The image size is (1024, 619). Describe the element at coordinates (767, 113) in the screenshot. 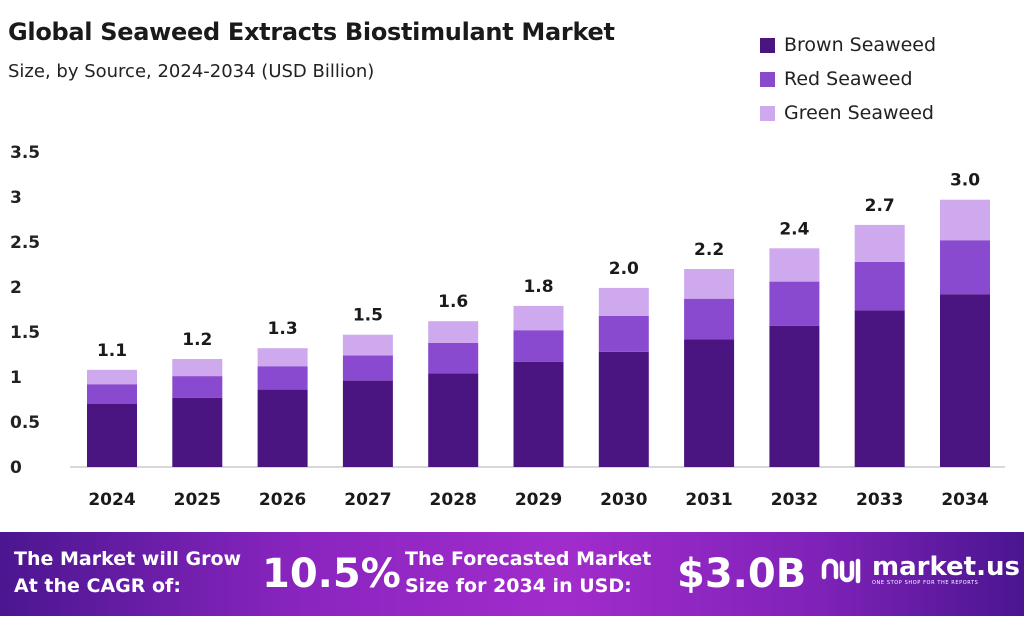

I see `legend-swatch-green` at that location.